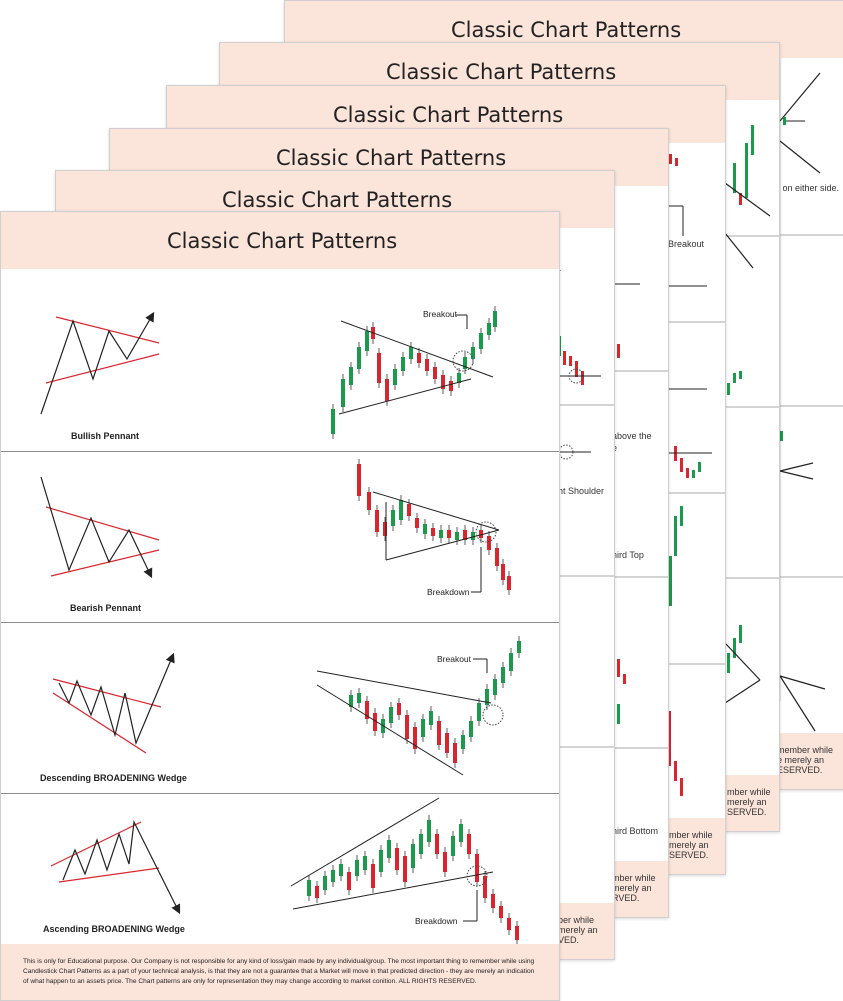 Image resolution: width=843 pixels, height=1001 pixels. I want to click on pattern-label: Ascending BROADENING Wedge, so click(114, 929).